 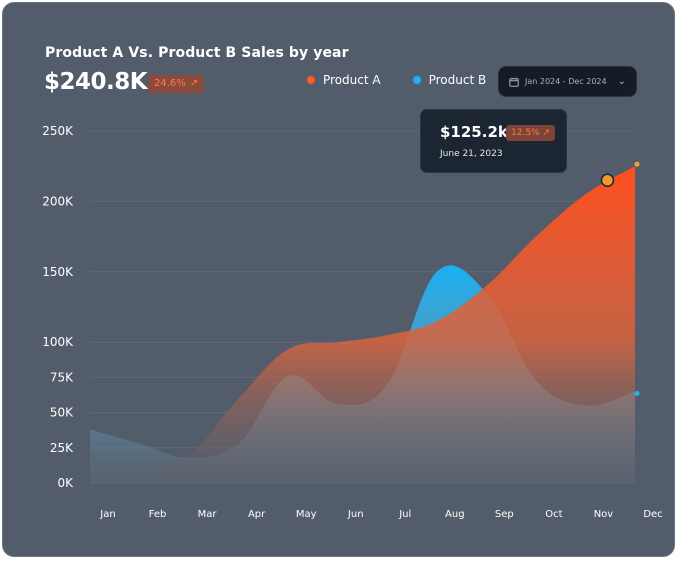 What do you see at coordinates (553, 514) in the screenshot?
I see `x-tick-label: Oct` at bounding box center [553, 514].